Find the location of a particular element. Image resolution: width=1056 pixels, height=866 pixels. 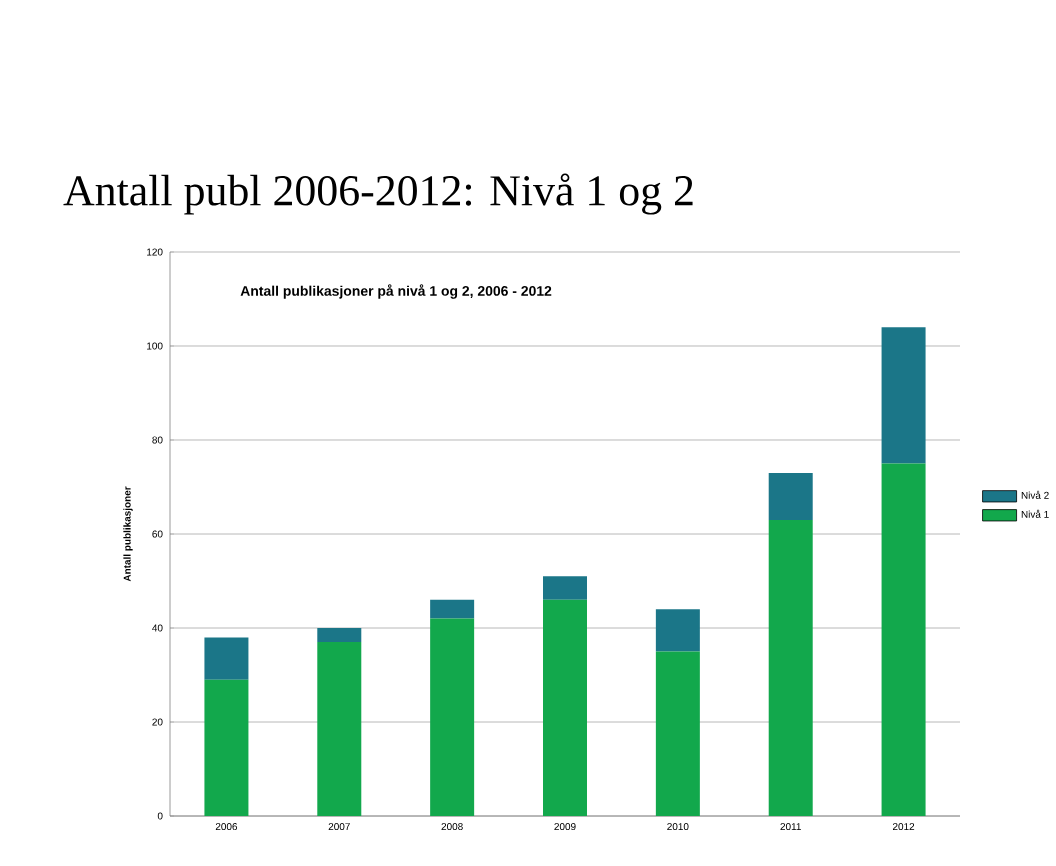

chart-title: Antall publ 2006-2012: Nivå 1 og 2 is located at coordinates (378, 194).